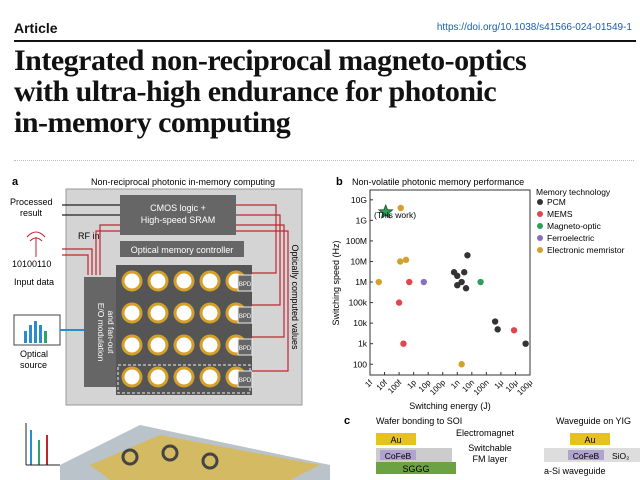 This screenshot has height=480, width=640. What do you see at coordinates (325, 41) in the screenshot?
I see `header-rule` at bounding box center [325, 41].